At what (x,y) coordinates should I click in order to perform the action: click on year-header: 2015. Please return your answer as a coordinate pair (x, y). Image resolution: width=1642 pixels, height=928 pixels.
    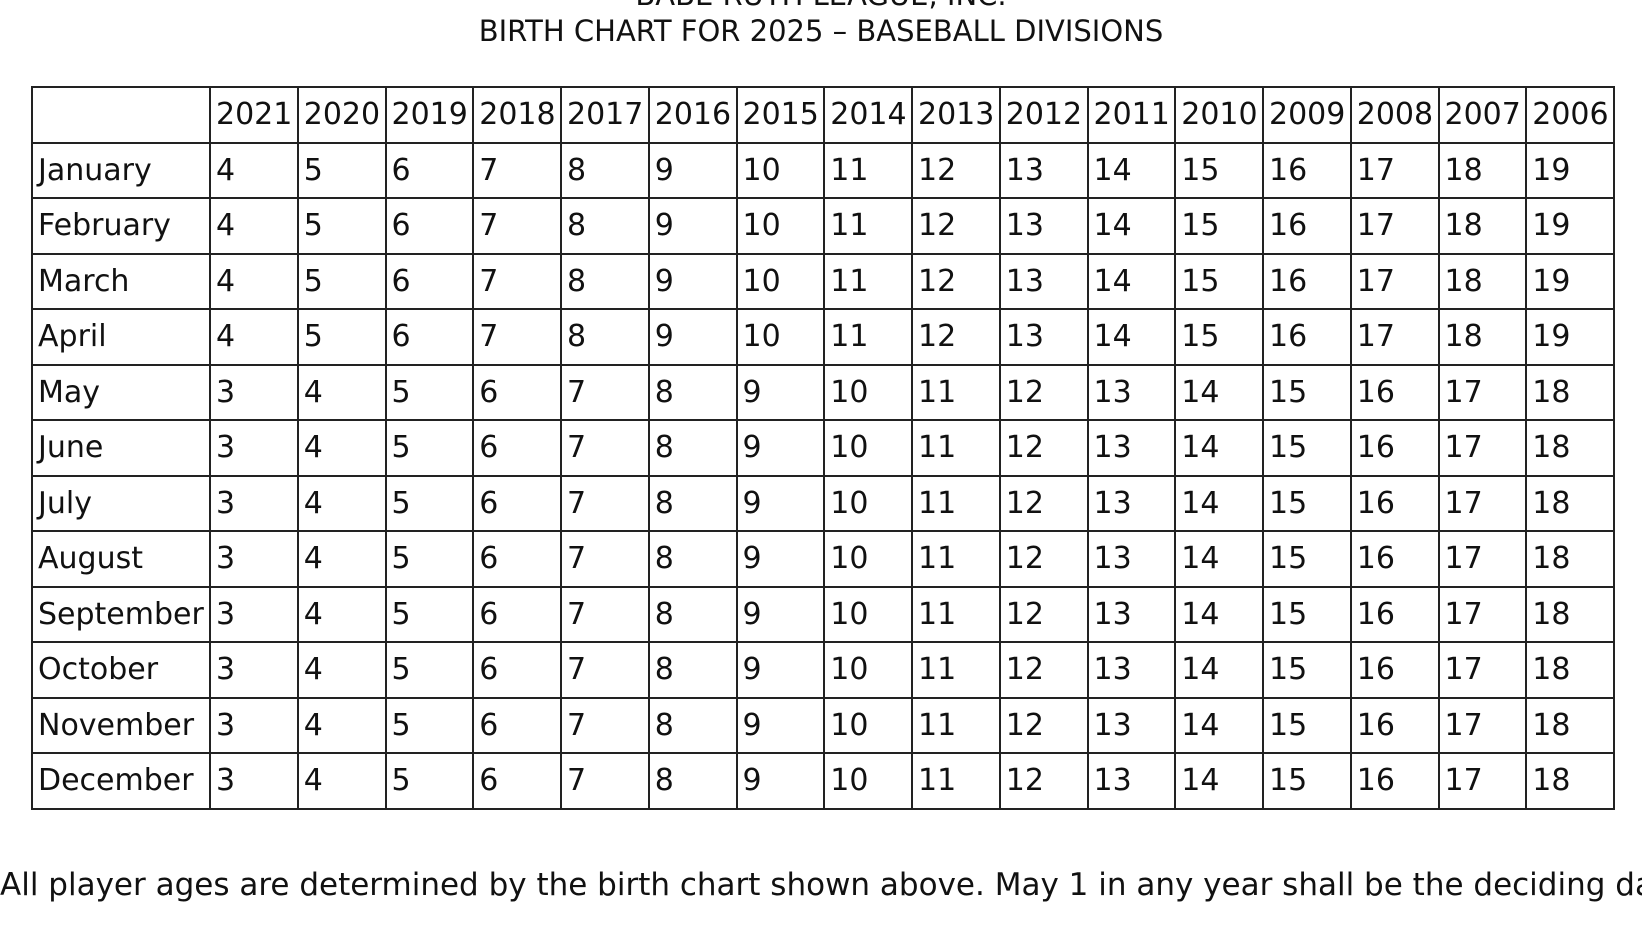
    Looking at the image, I should click on (780, 115).